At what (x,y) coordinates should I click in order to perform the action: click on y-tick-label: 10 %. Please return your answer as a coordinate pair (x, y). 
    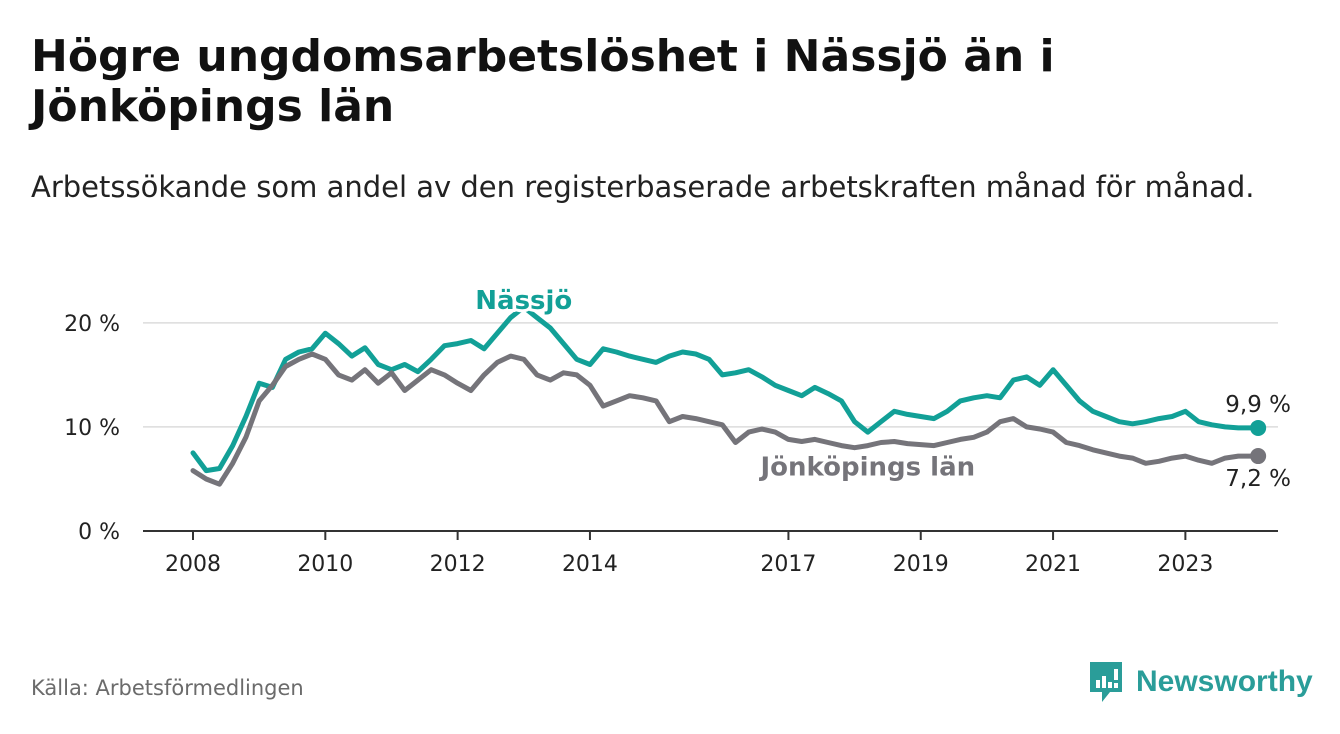
    Looking at the image, I should click on (92, 428).